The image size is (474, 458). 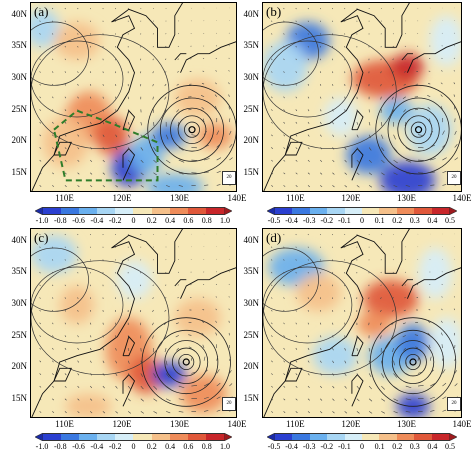 I want to click on panel-label: (c), so click(x=41, y=238).